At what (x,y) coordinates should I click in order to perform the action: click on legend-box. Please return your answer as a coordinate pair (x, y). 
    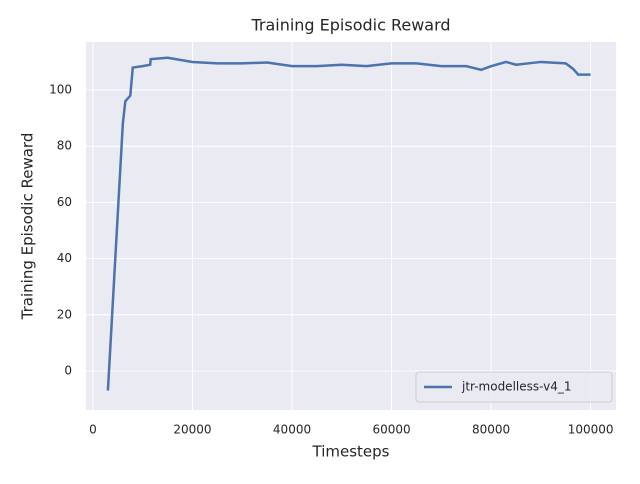
    Looking at the image, I should click on (514, 387).